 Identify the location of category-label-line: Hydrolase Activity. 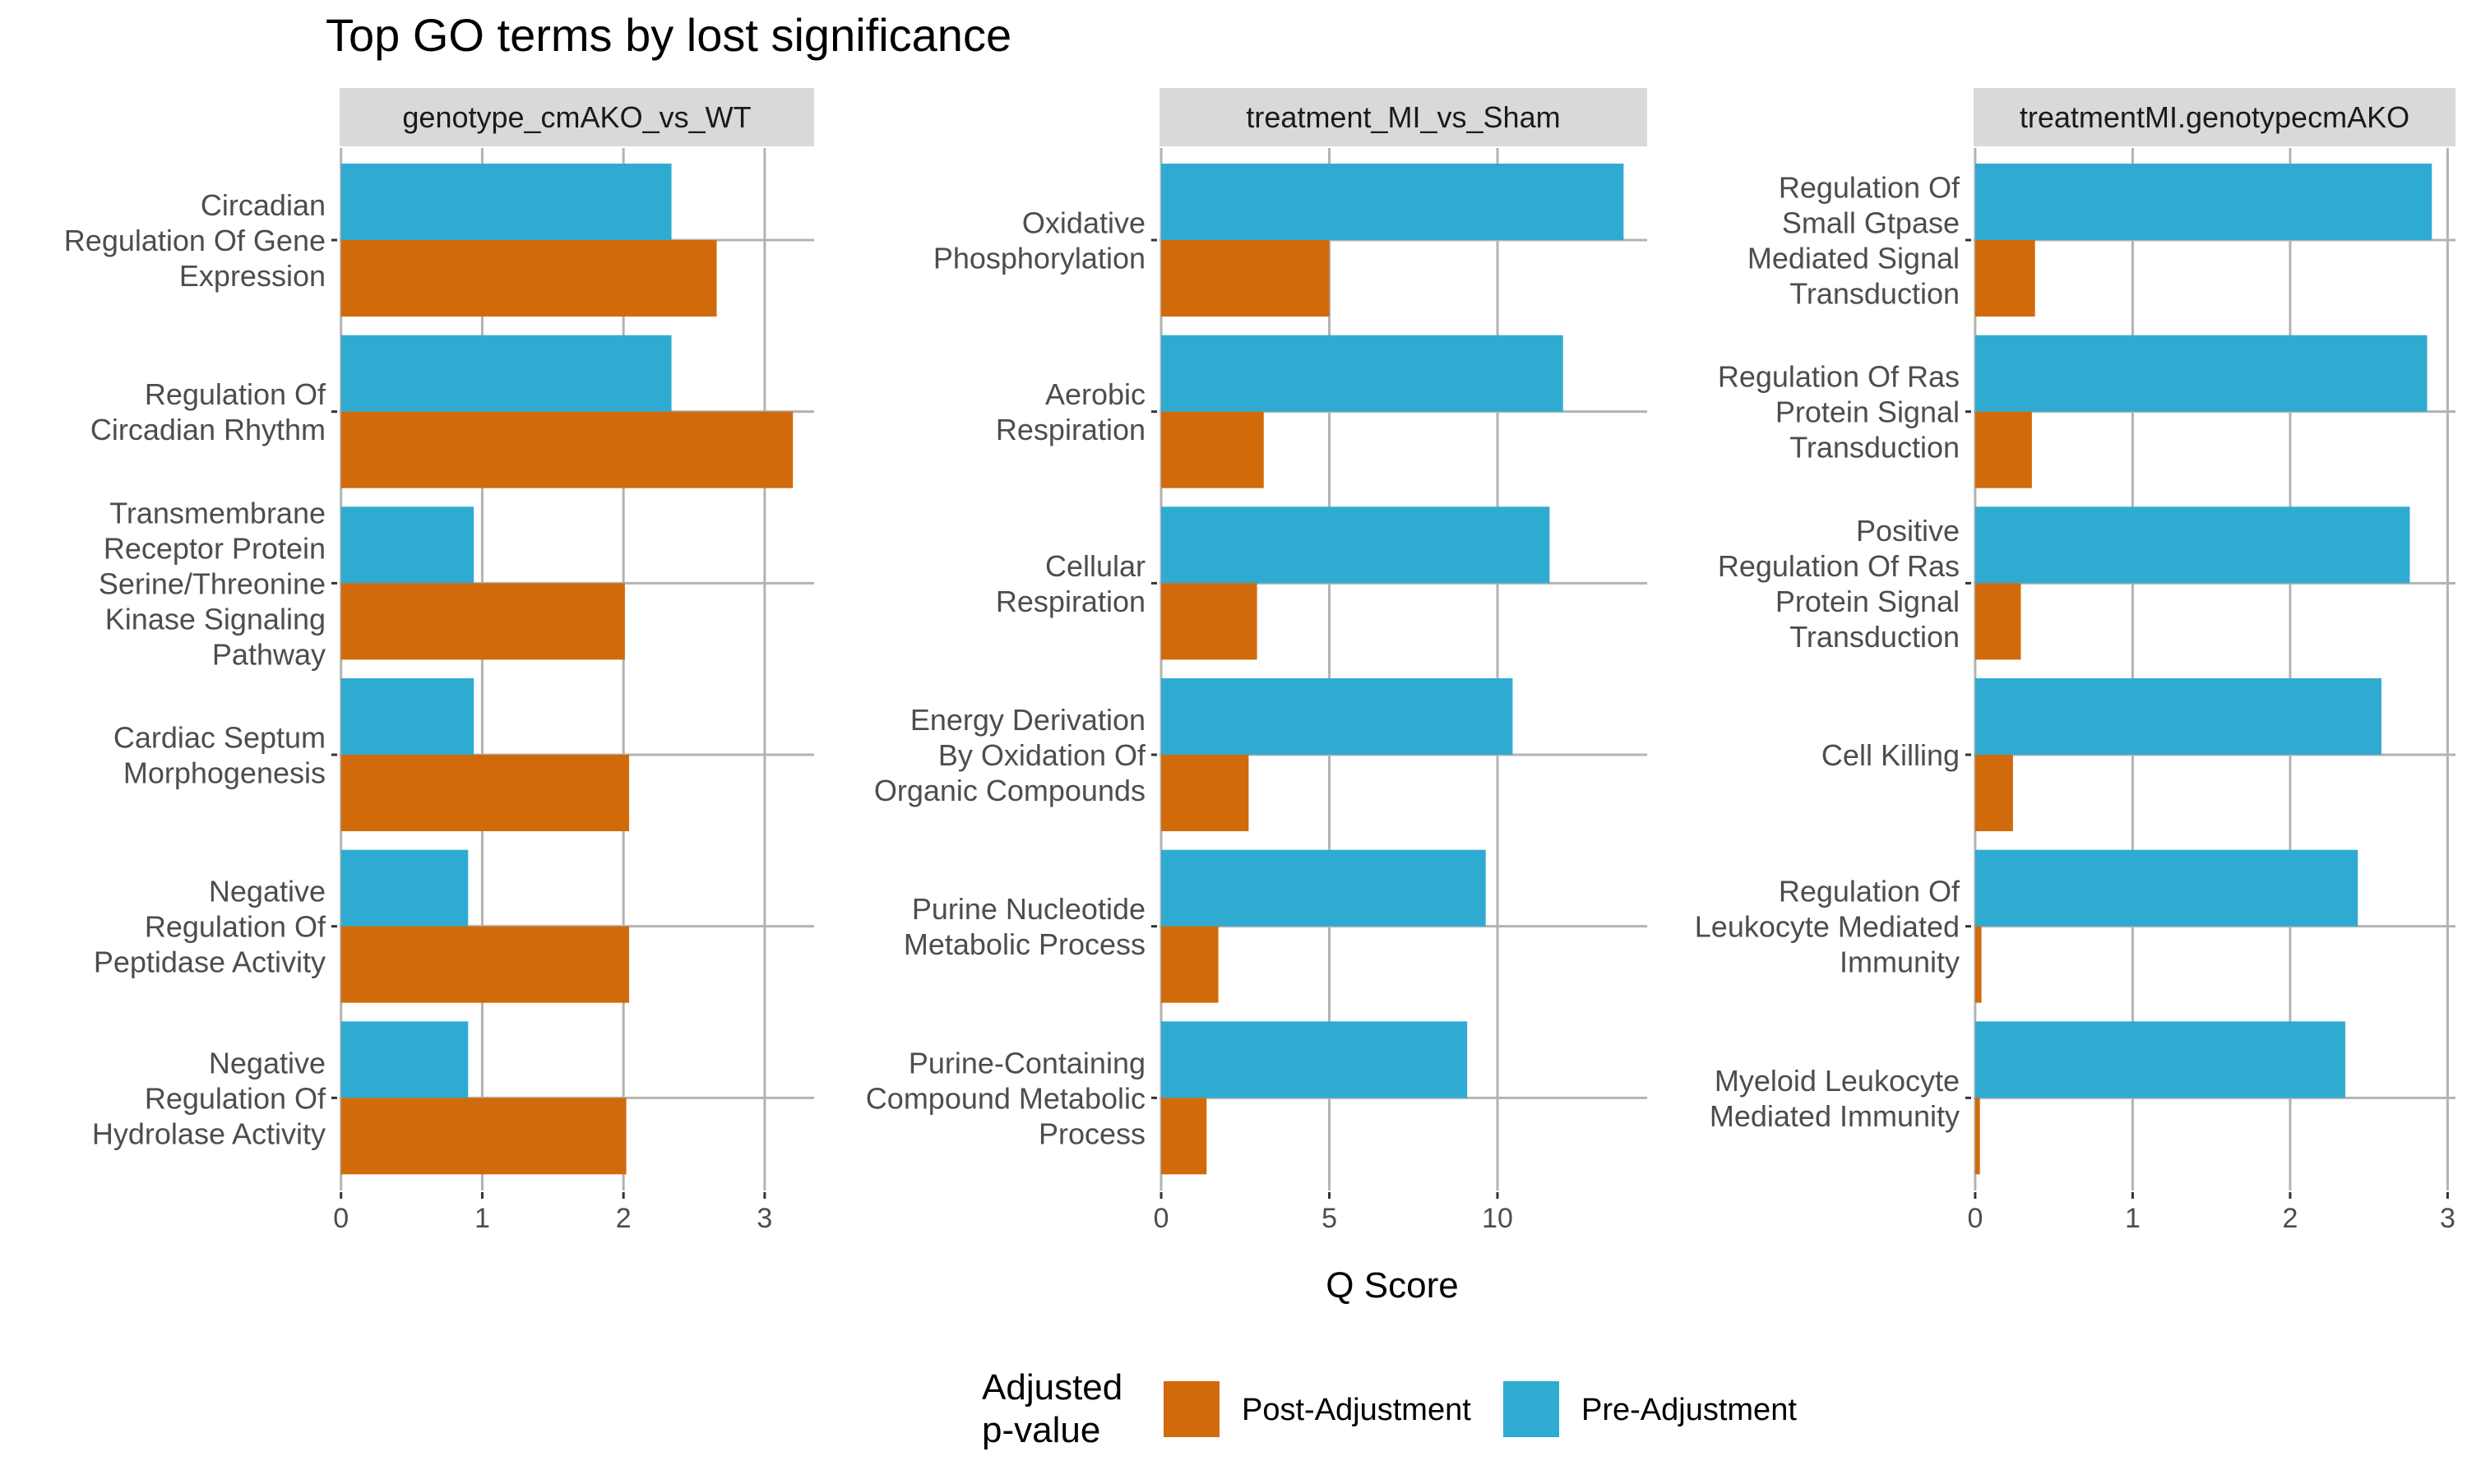
(209, 1133).